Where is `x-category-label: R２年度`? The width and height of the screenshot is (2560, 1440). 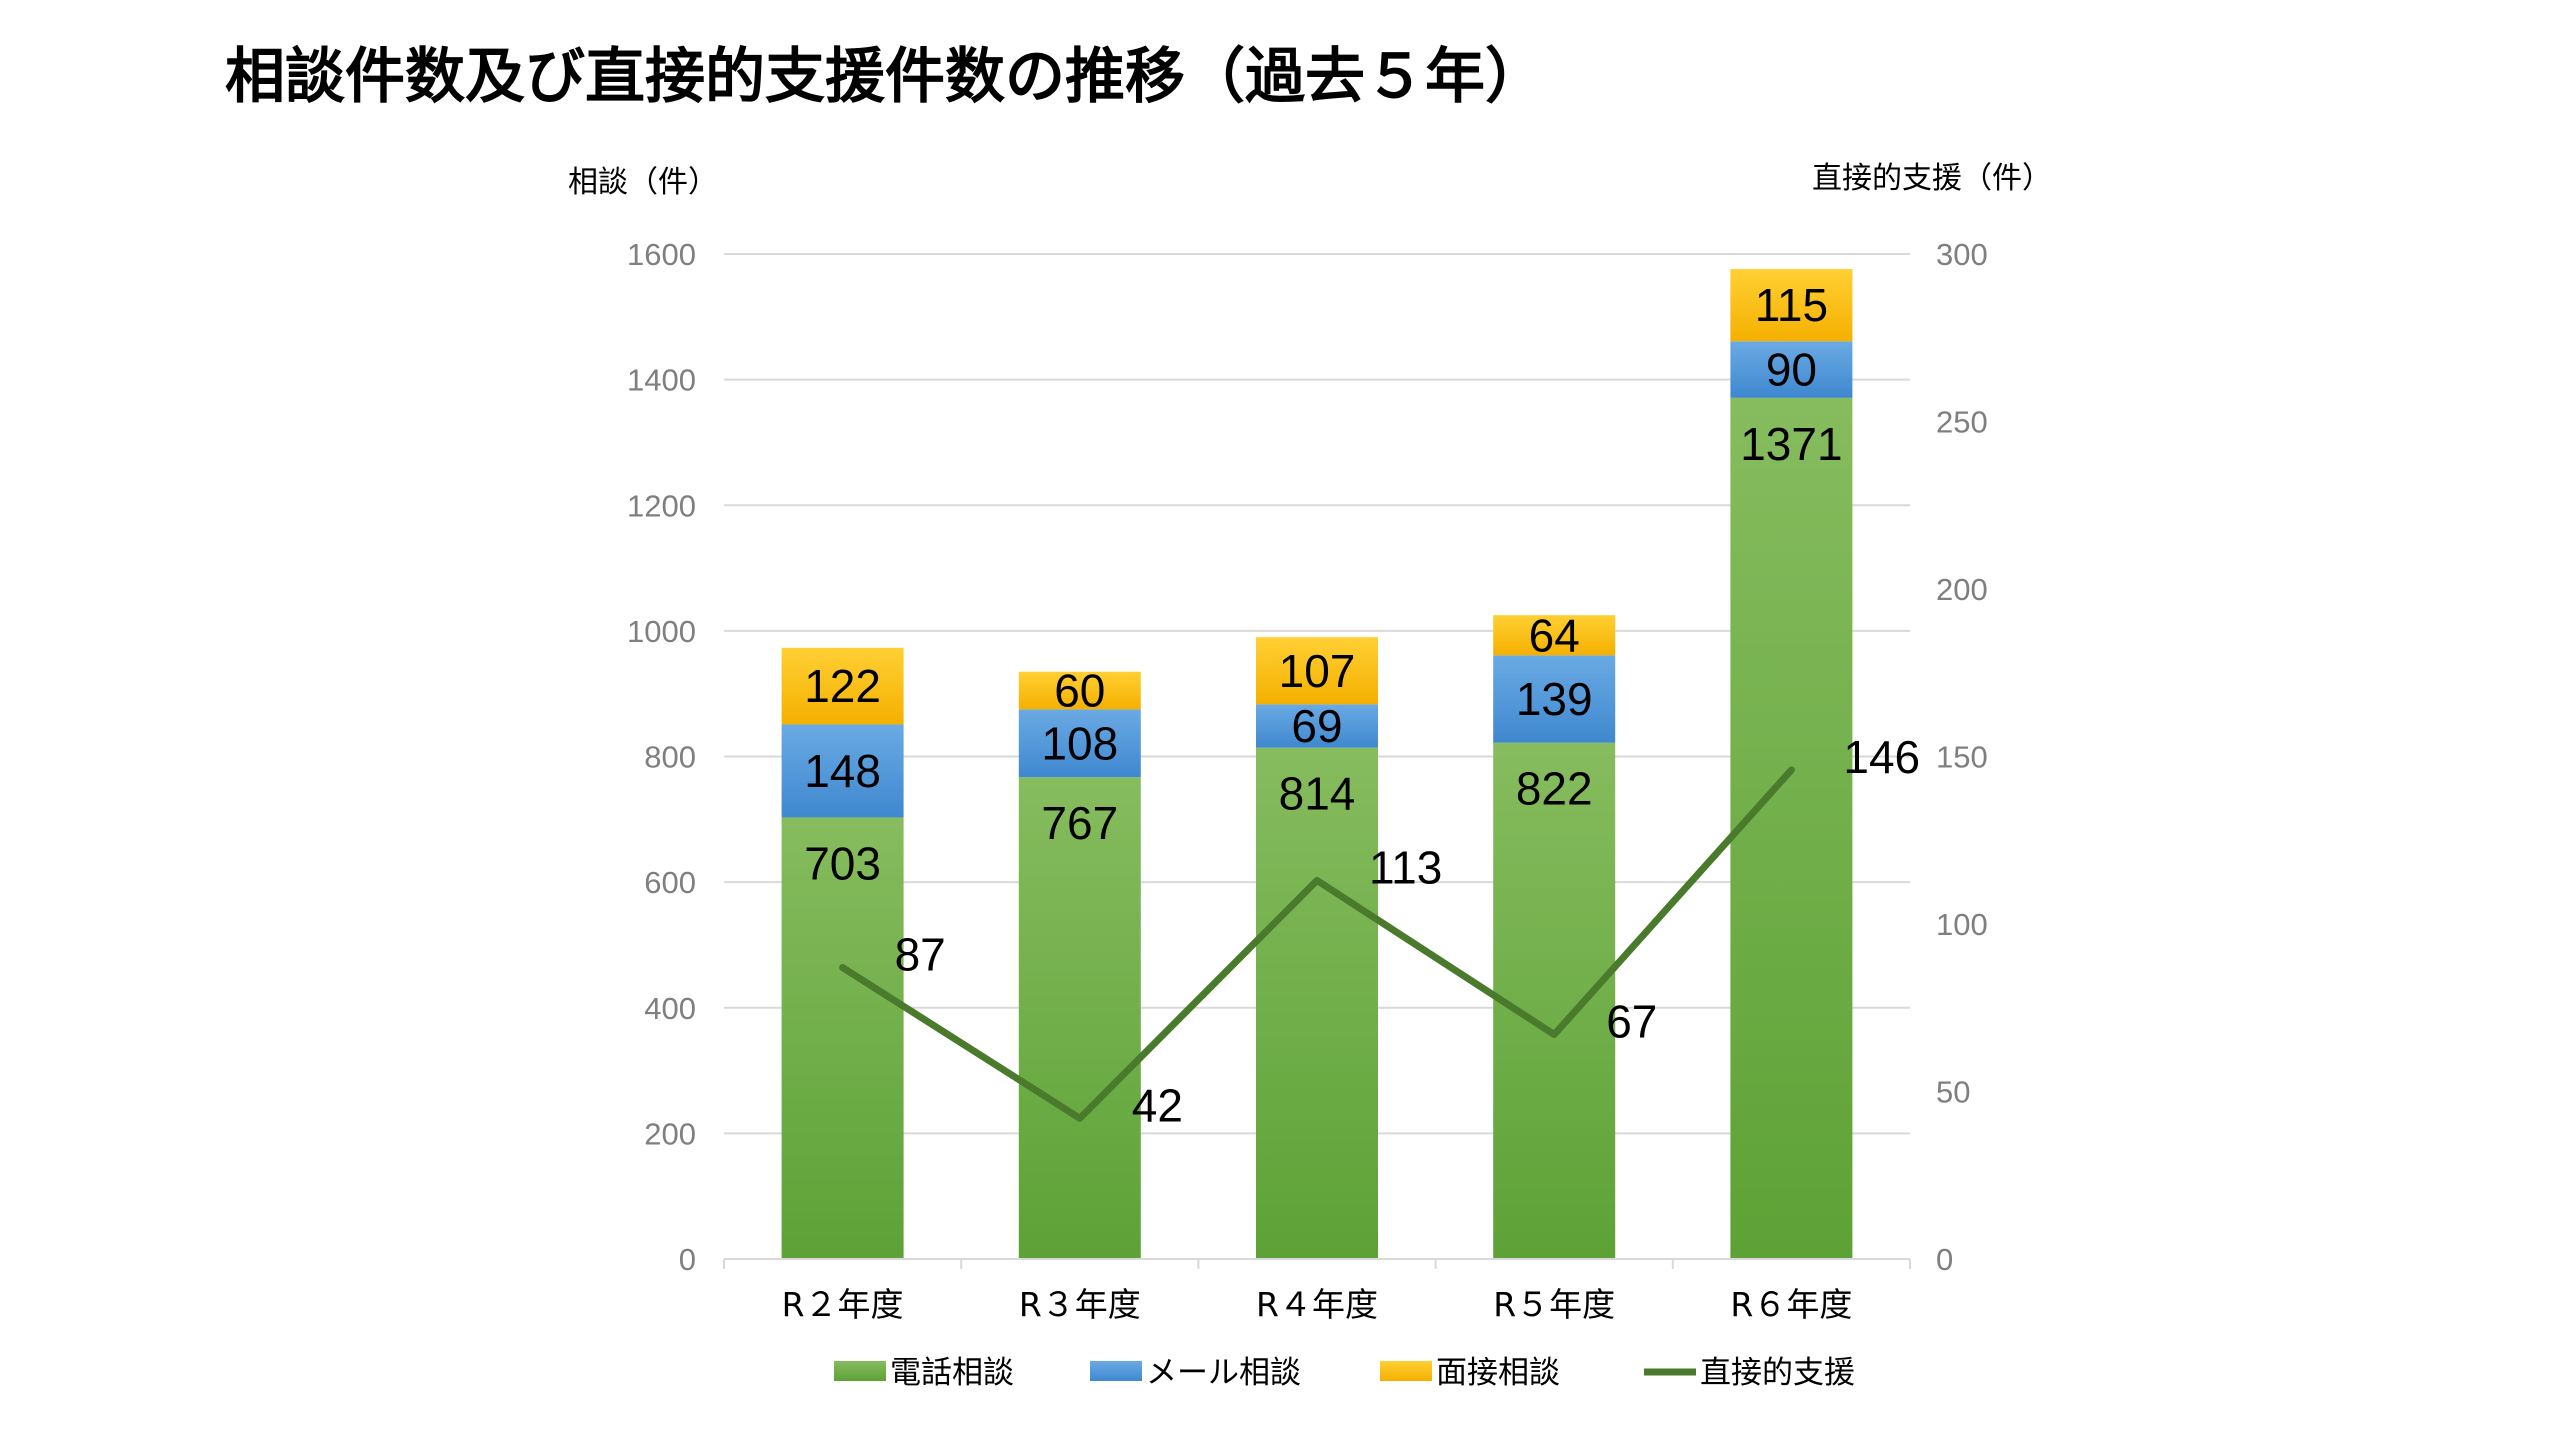 x-category-label: R２年度 is located at coordinates (843, 1304).